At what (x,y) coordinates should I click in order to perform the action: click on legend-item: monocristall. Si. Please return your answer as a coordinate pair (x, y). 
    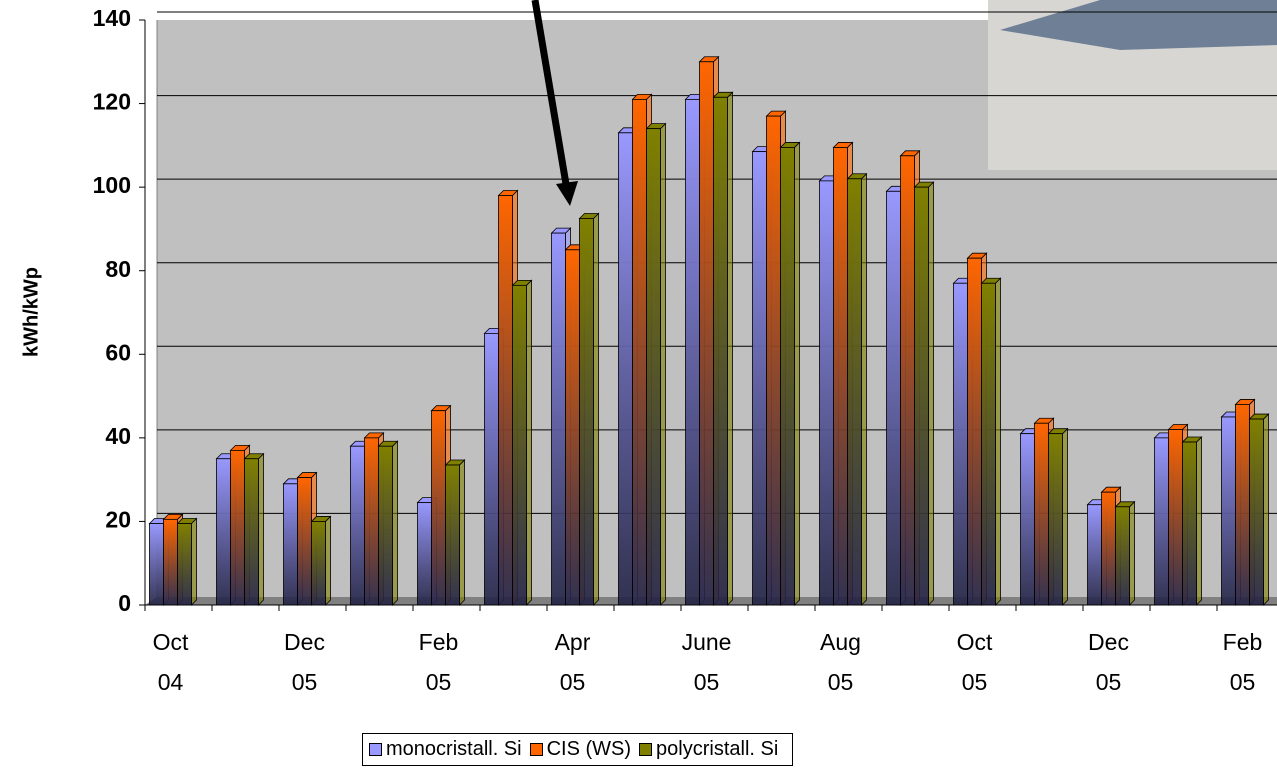
    Looking at the image, I should click on (445, 749).